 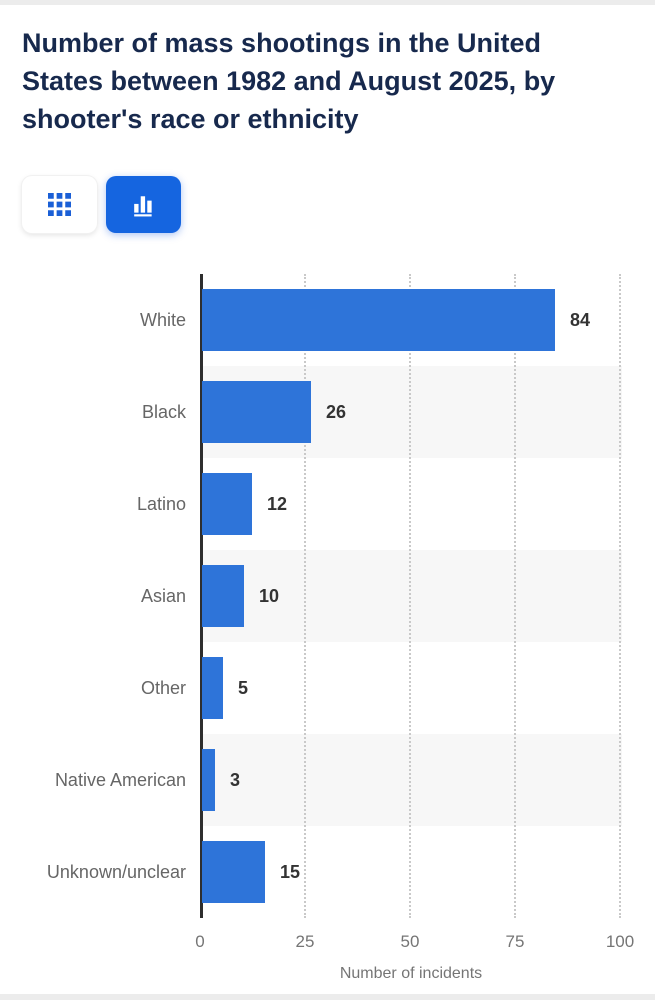 What do you see at coordinates (411, 412) in the screenshot?
I see `plot-cell: 26` at bounding box center [411, 412].